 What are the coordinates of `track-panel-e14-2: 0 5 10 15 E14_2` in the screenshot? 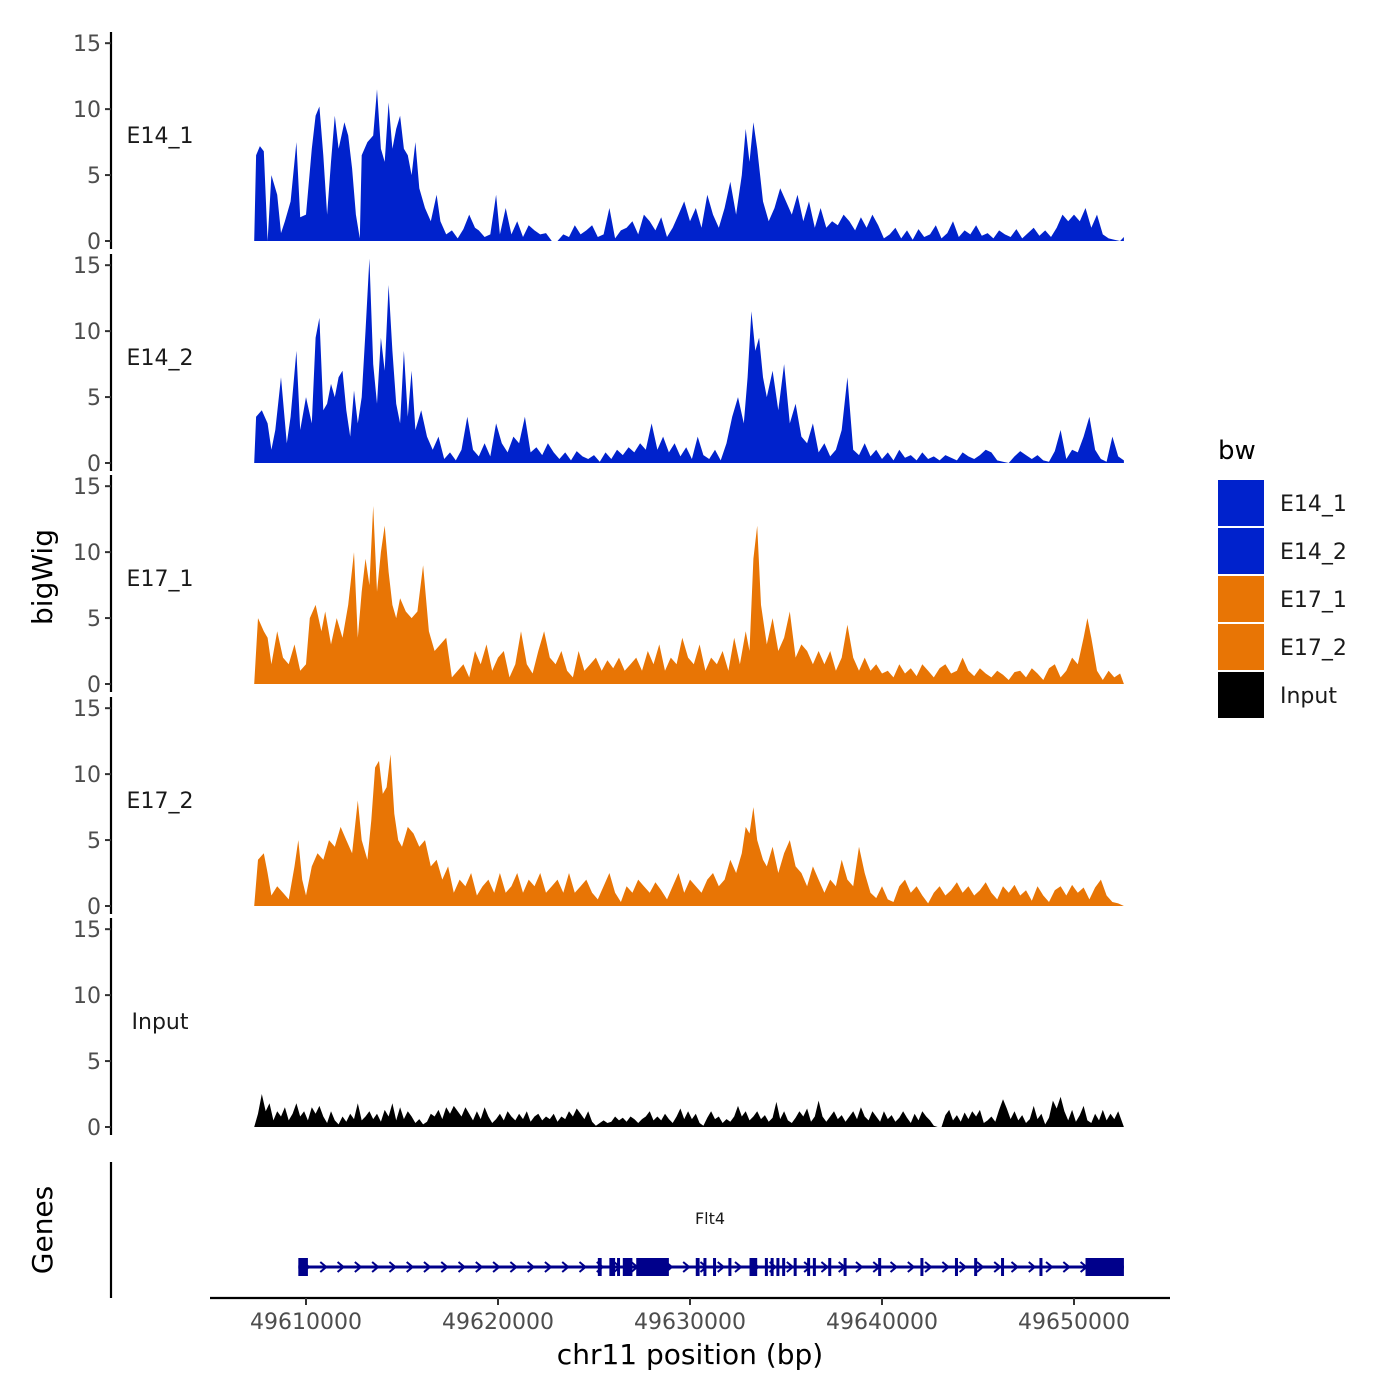 It's located at (598, 365).